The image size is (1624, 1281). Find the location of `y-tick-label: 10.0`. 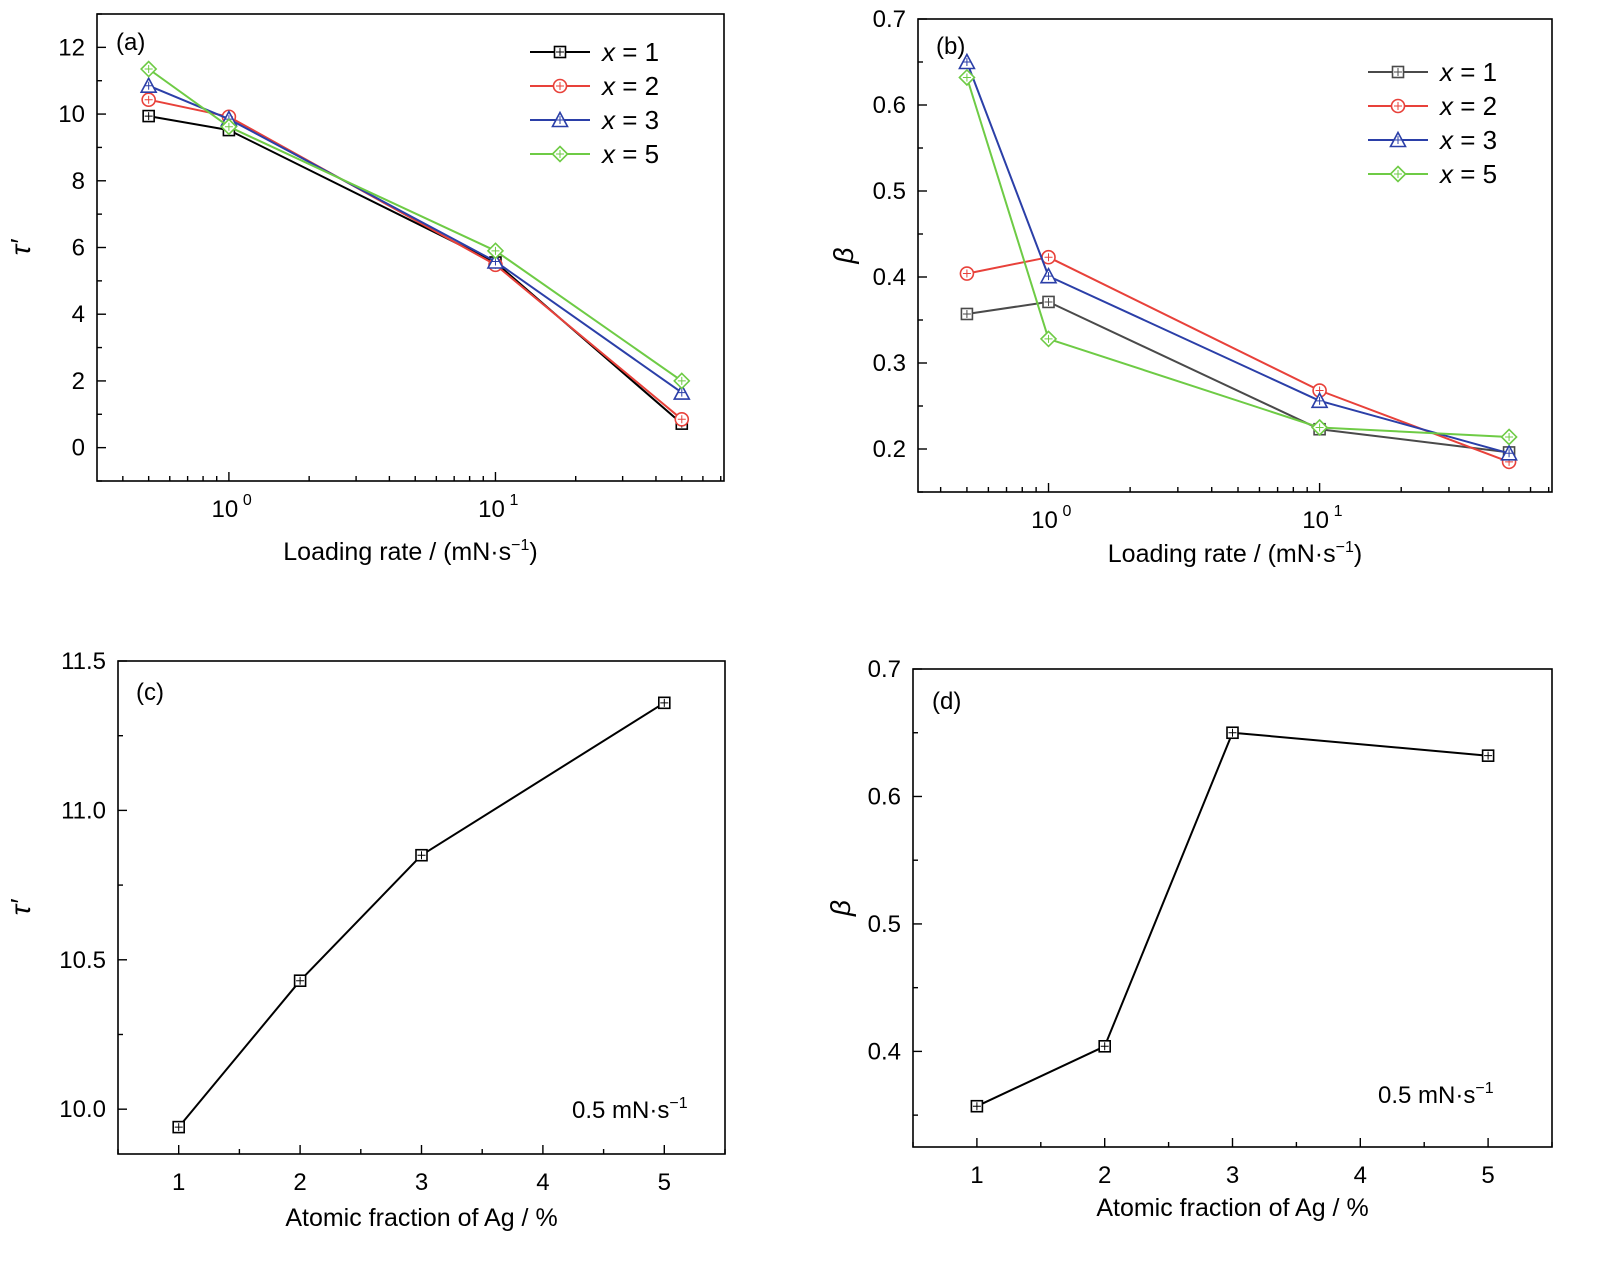

y-tick-label: 10.0 is located at coordinates (82, 1109).